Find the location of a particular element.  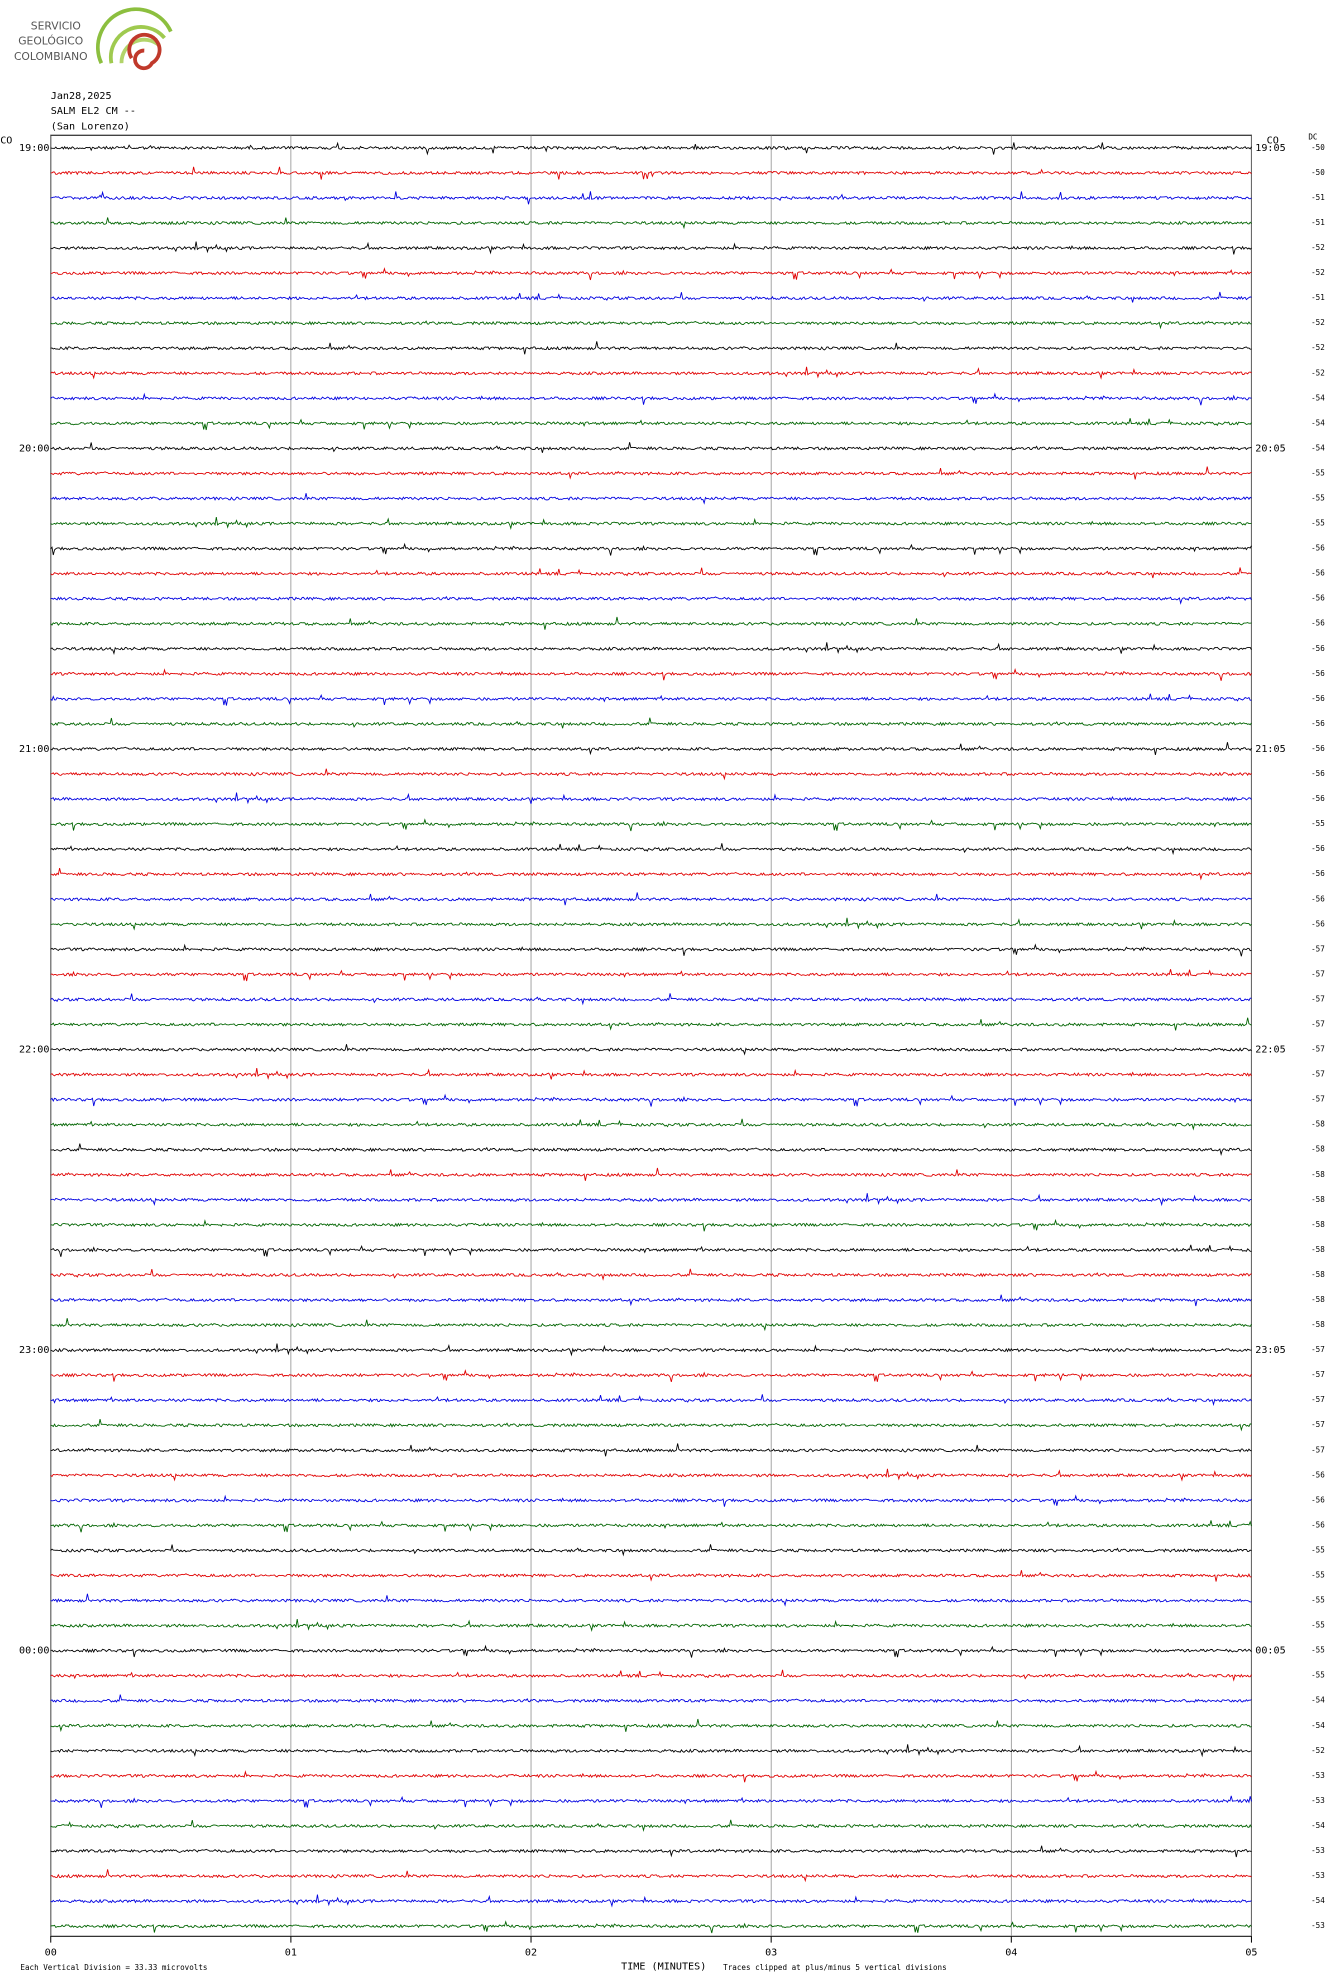

x-tick-label: 05 is located at coordinates (1251, 1953).